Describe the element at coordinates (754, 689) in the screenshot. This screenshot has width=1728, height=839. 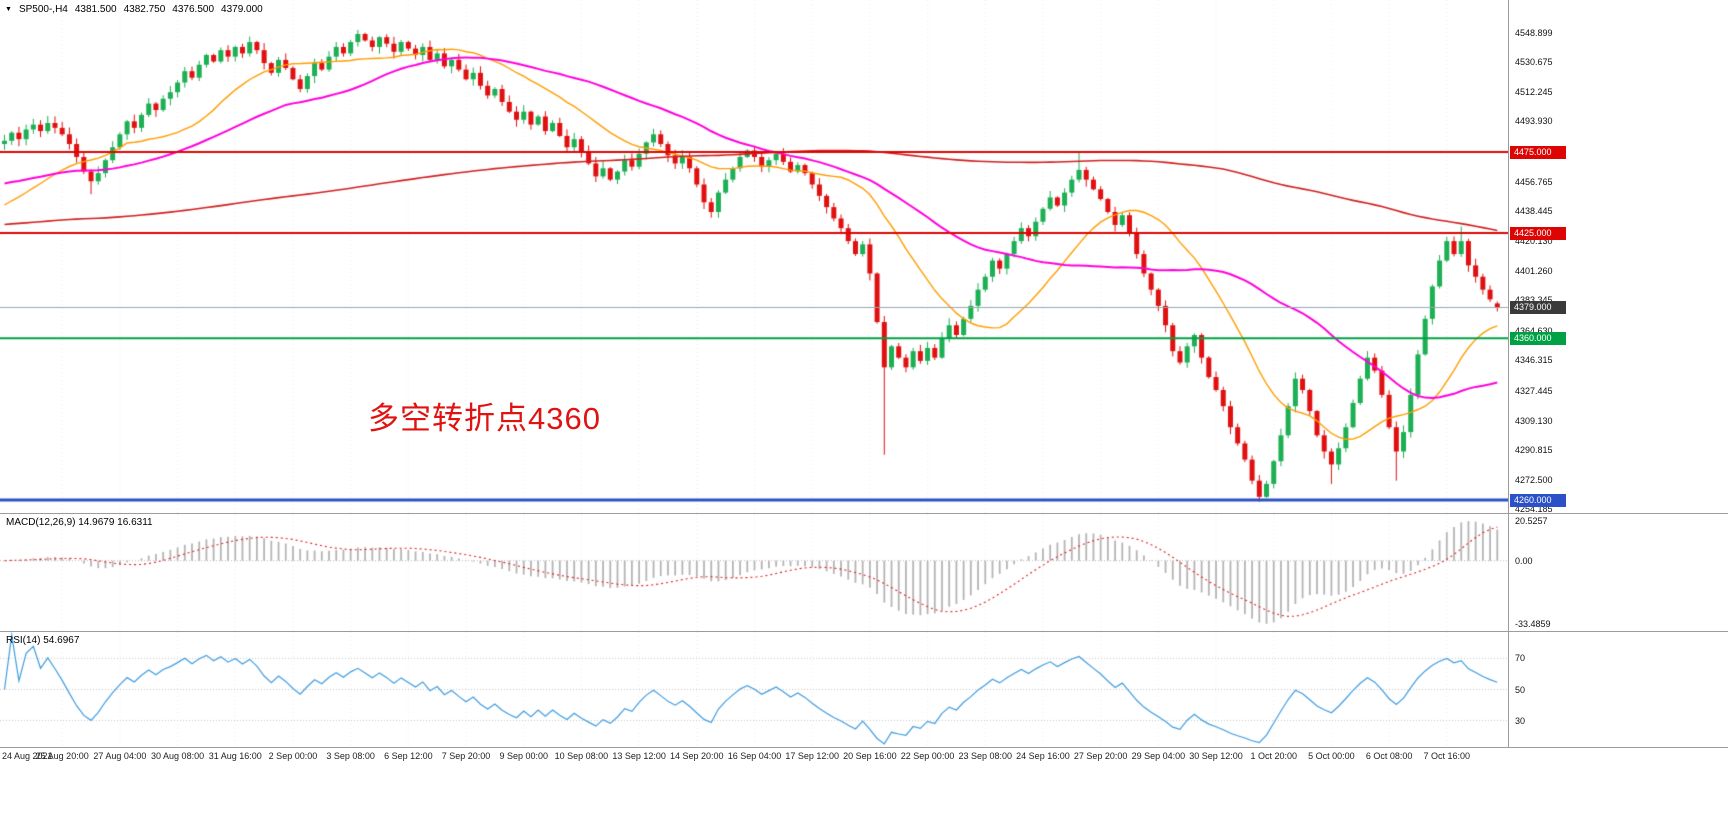
I see `rsi-chart-canvas` at that location.